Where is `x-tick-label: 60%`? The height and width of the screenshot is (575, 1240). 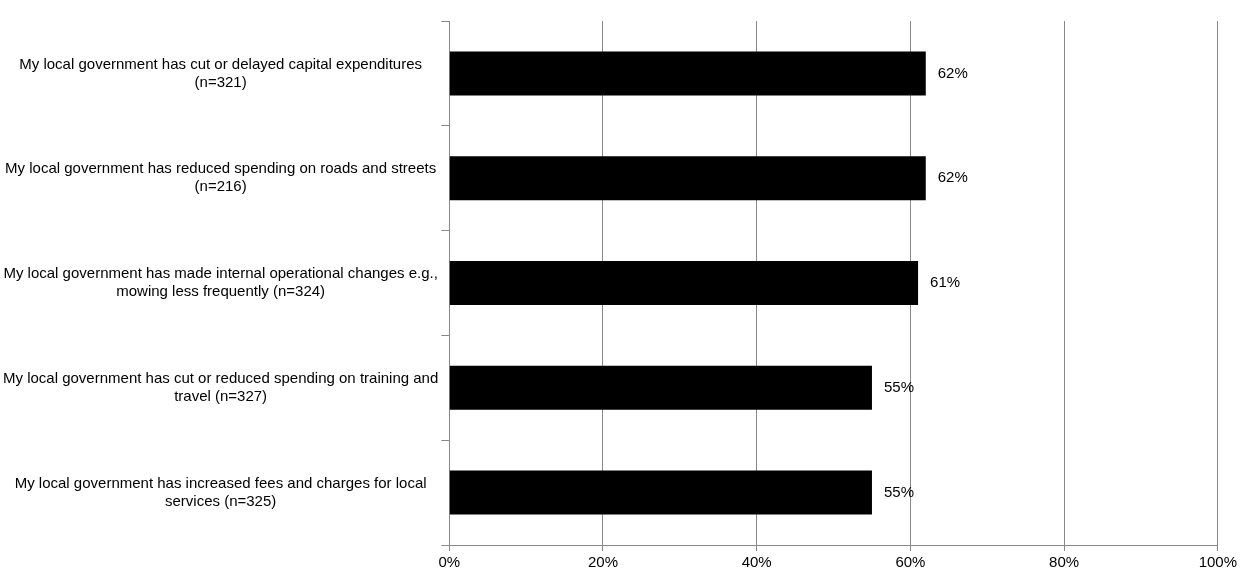 x-tick-label: 60% is located at coordinates (910, 562).